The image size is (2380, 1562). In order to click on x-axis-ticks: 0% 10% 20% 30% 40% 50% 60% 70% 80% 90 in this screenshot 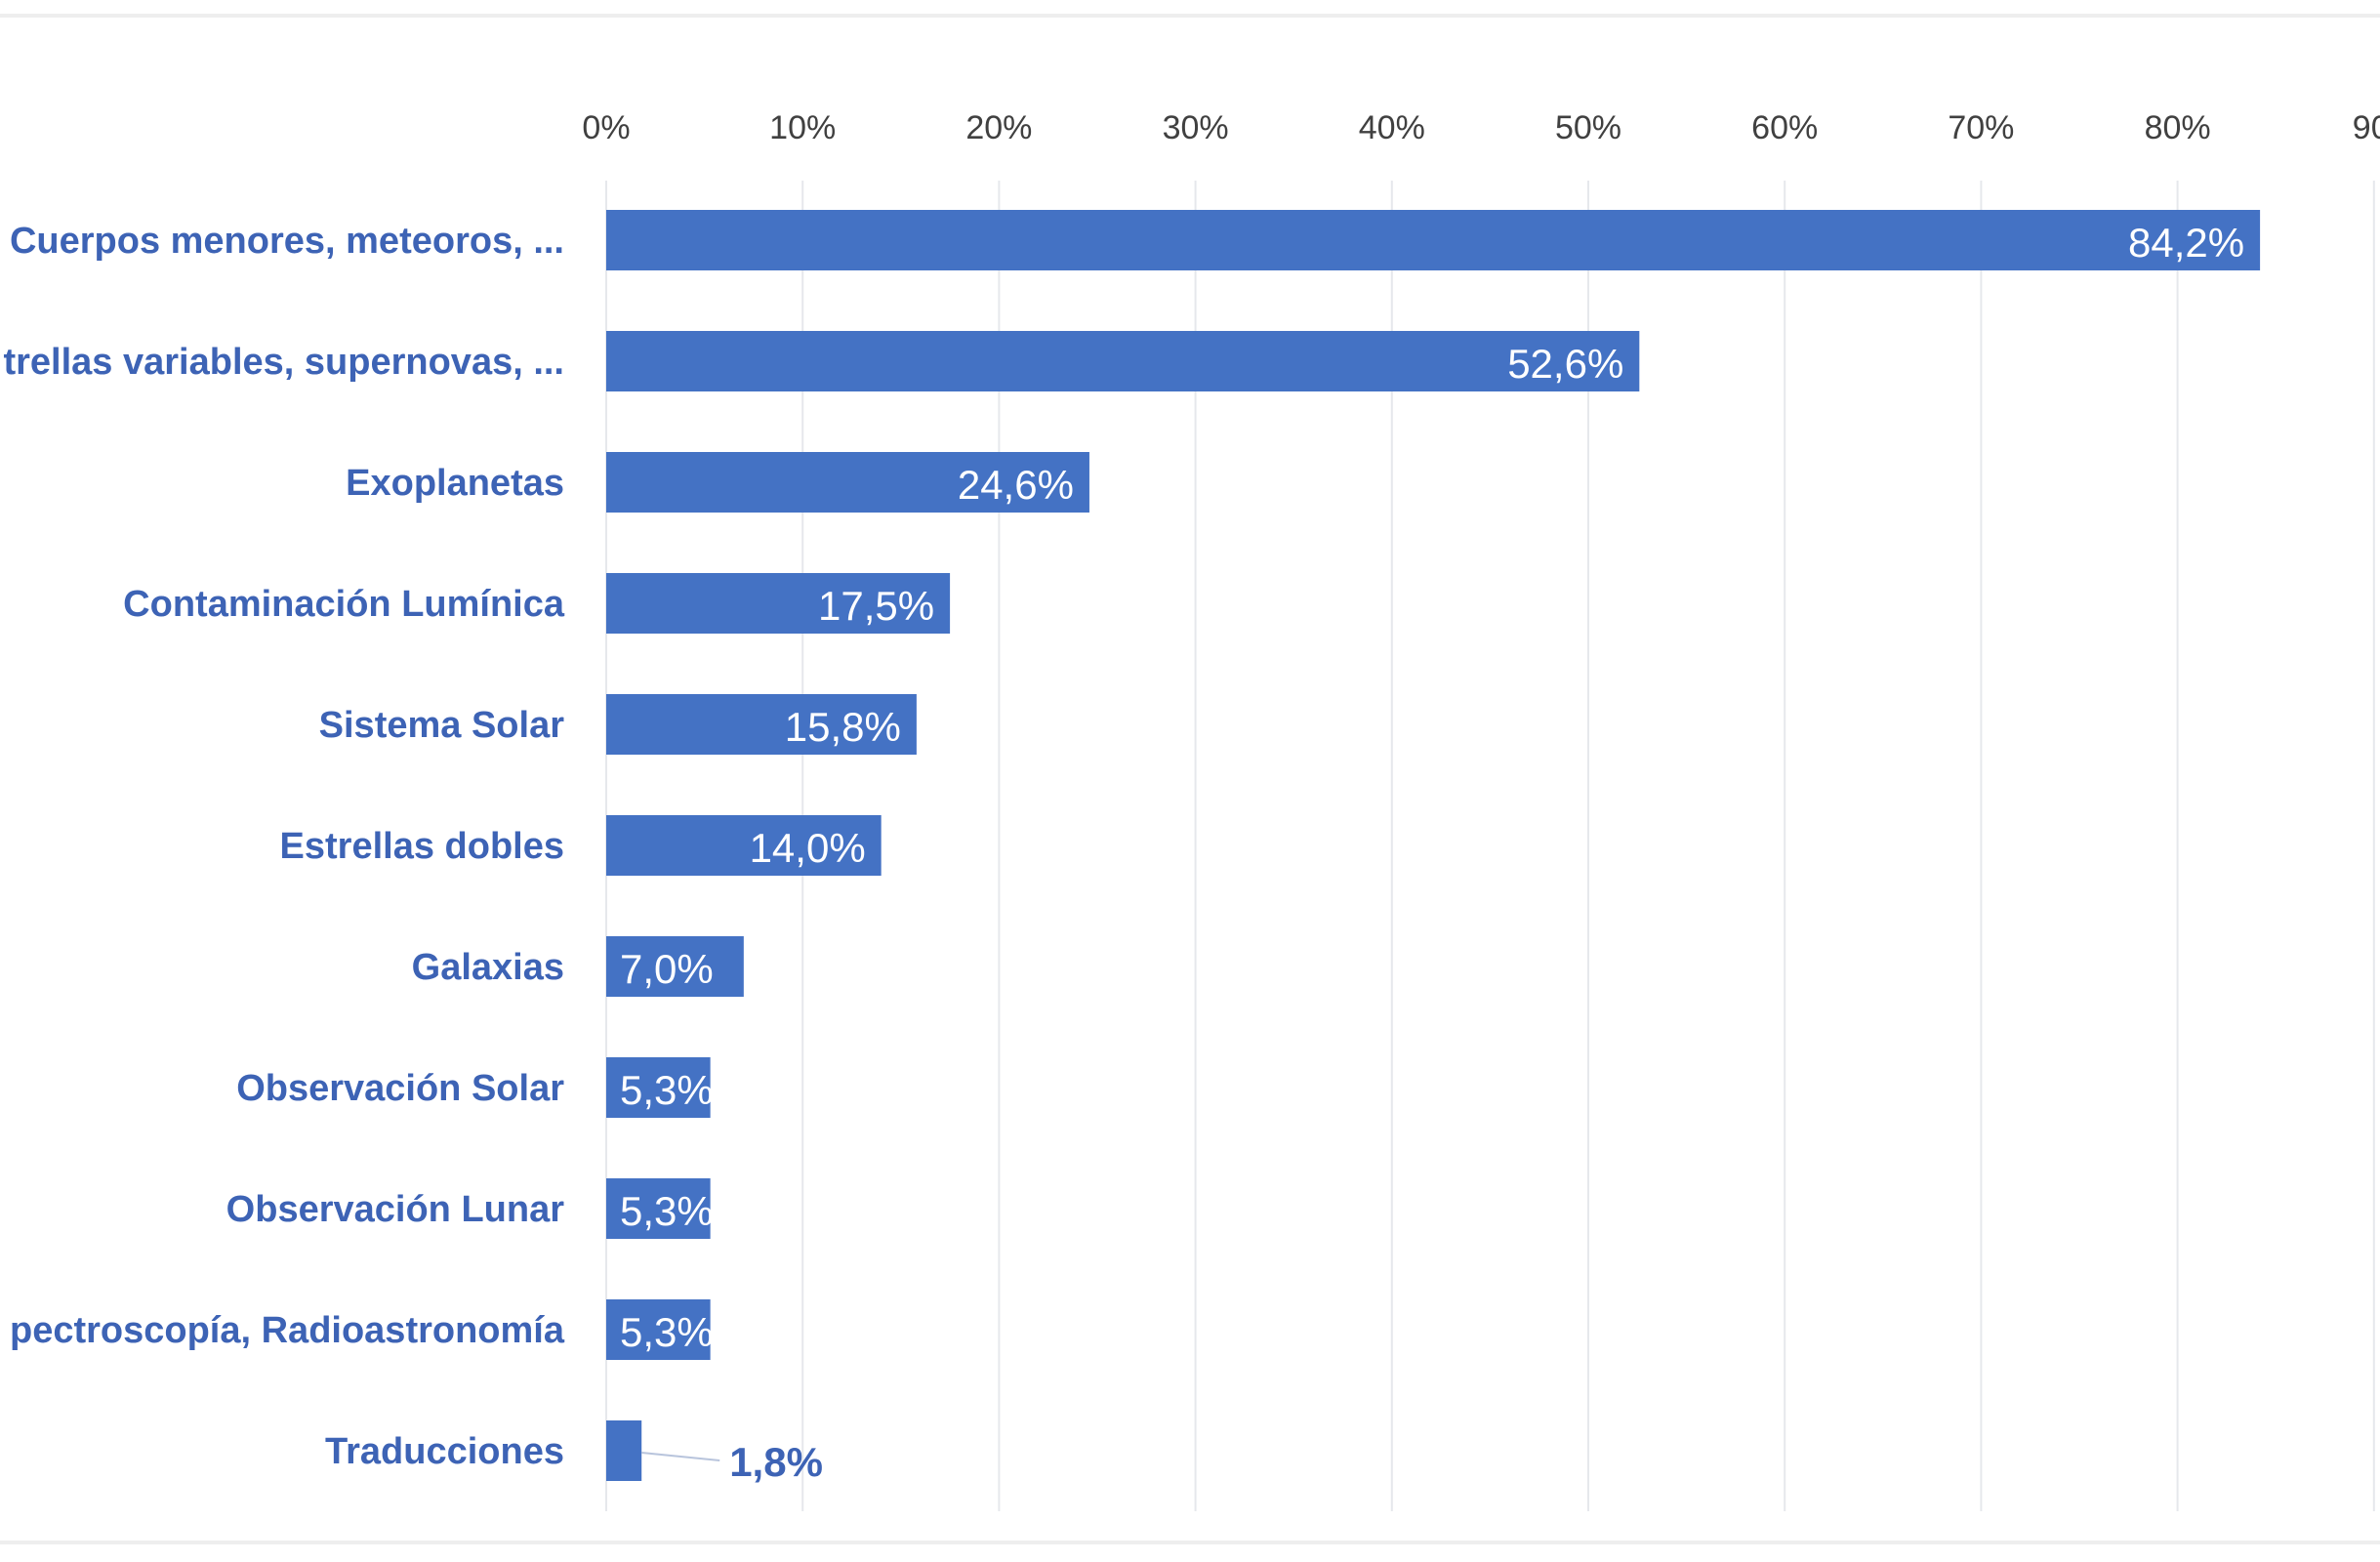, I will do `click(1481, 127)`.